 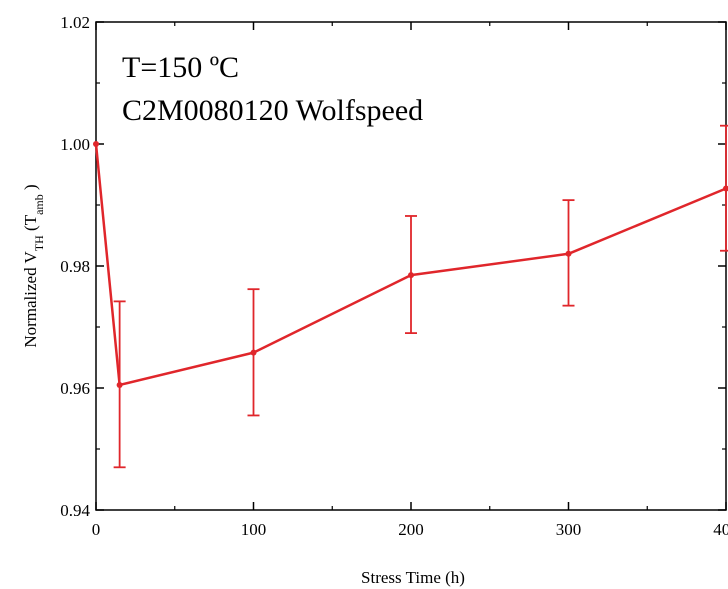 I want to click on y-tick-label: 1.00, so click(x=75, y=144).